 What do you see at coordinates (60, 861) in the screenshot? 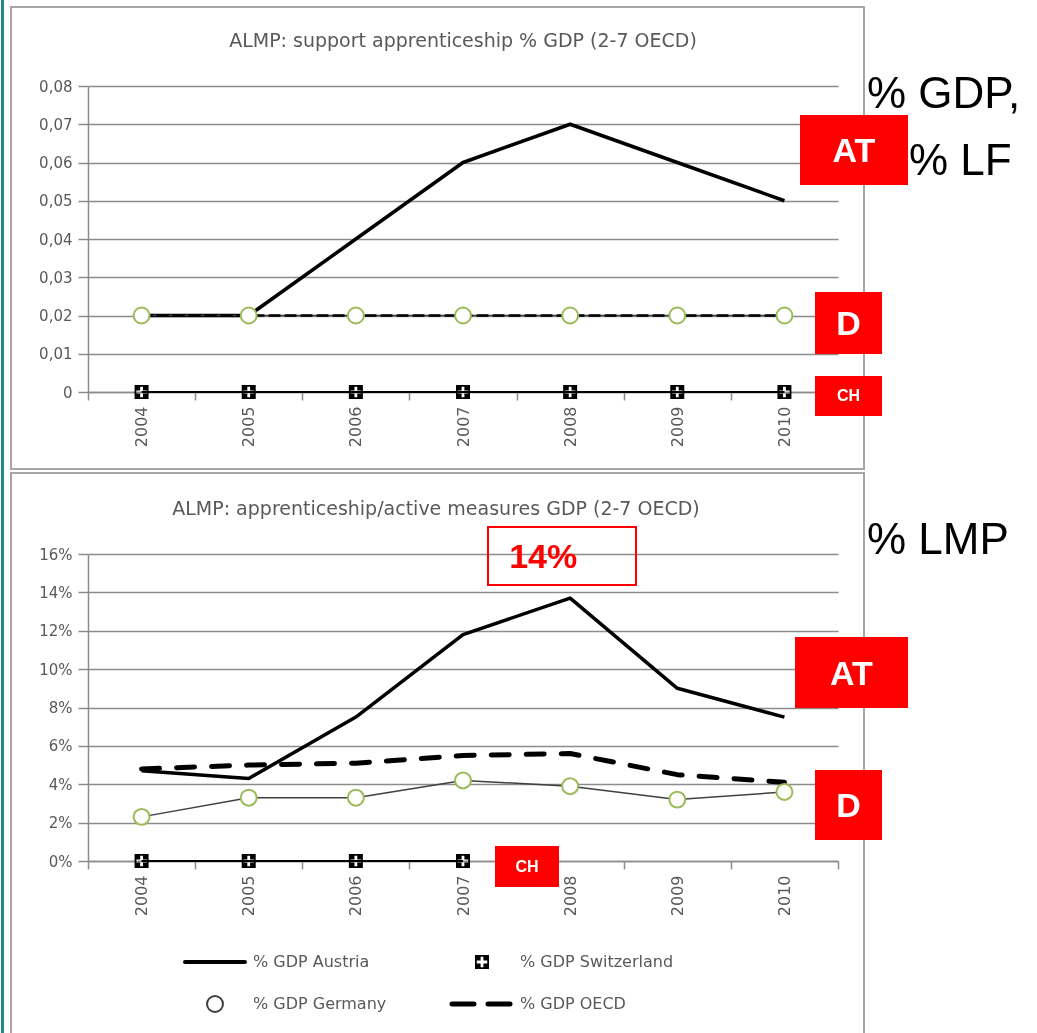
I see `y-tick-label: 0%` at bounding box center [60, 861].